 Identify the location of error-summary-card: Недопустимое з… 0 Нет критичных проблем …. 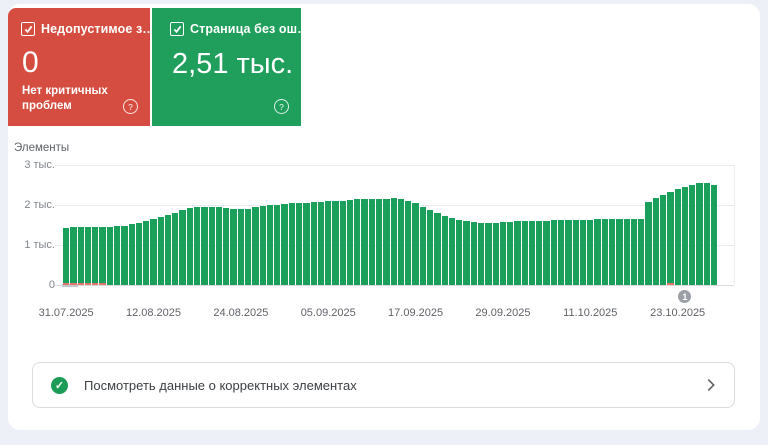
(81, 67).